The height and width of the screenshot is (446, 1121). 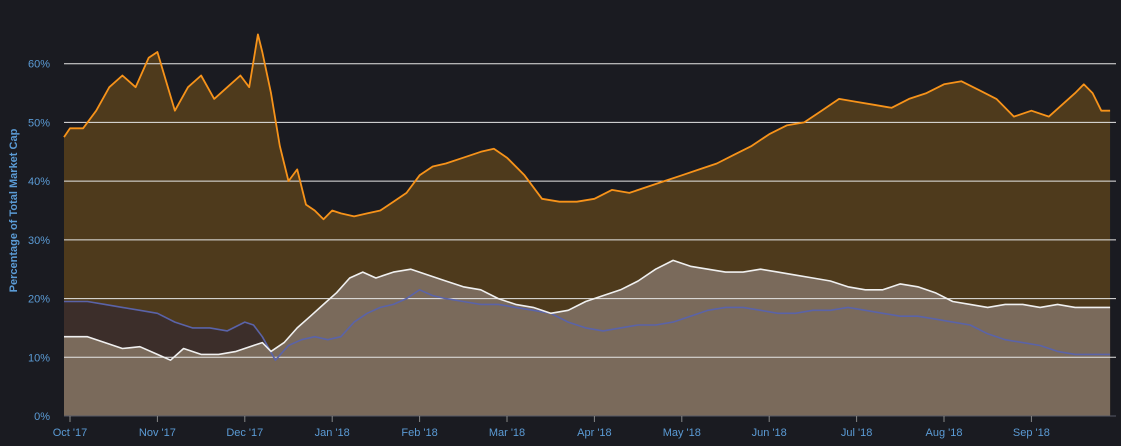 What do you see at coordinates (1031, 433) in the screenshot?
I see `x-tick-label: Sep '18` at bounding box center [1031, 433].